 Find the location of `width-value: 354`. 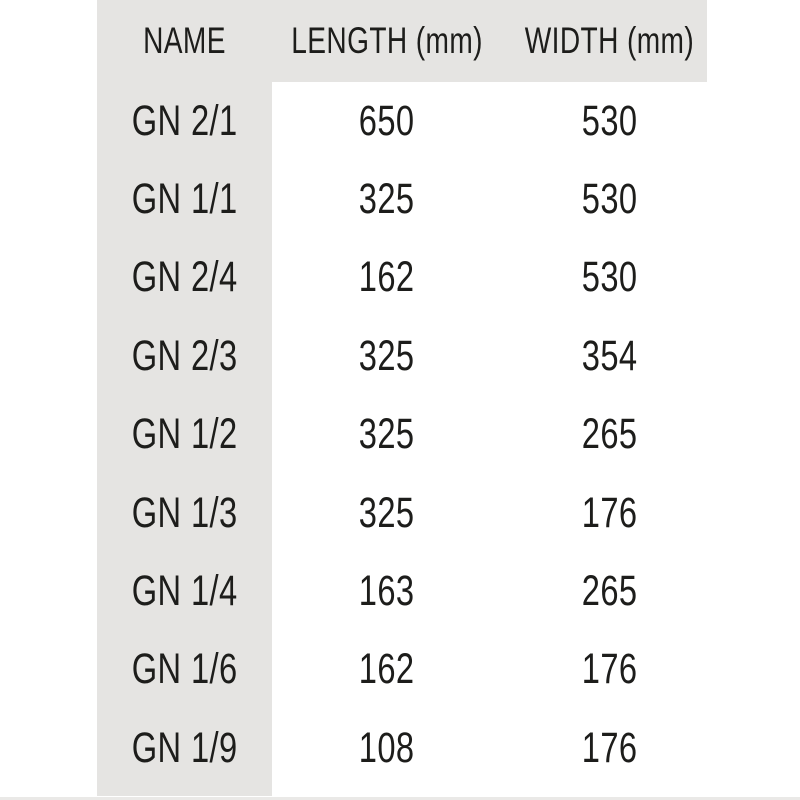

width-value: 354 is located at coordinates (609, 355).